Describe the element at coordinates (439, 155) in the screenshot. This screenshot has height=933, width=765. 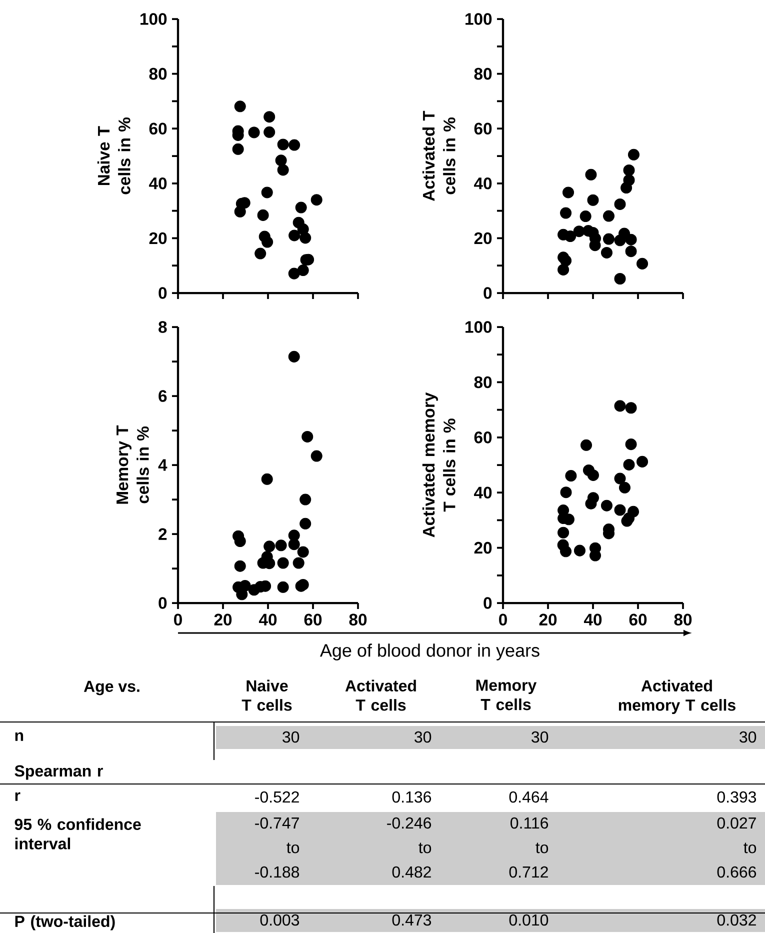
I see `y-axis-title: Activated T cells in %` at that location.